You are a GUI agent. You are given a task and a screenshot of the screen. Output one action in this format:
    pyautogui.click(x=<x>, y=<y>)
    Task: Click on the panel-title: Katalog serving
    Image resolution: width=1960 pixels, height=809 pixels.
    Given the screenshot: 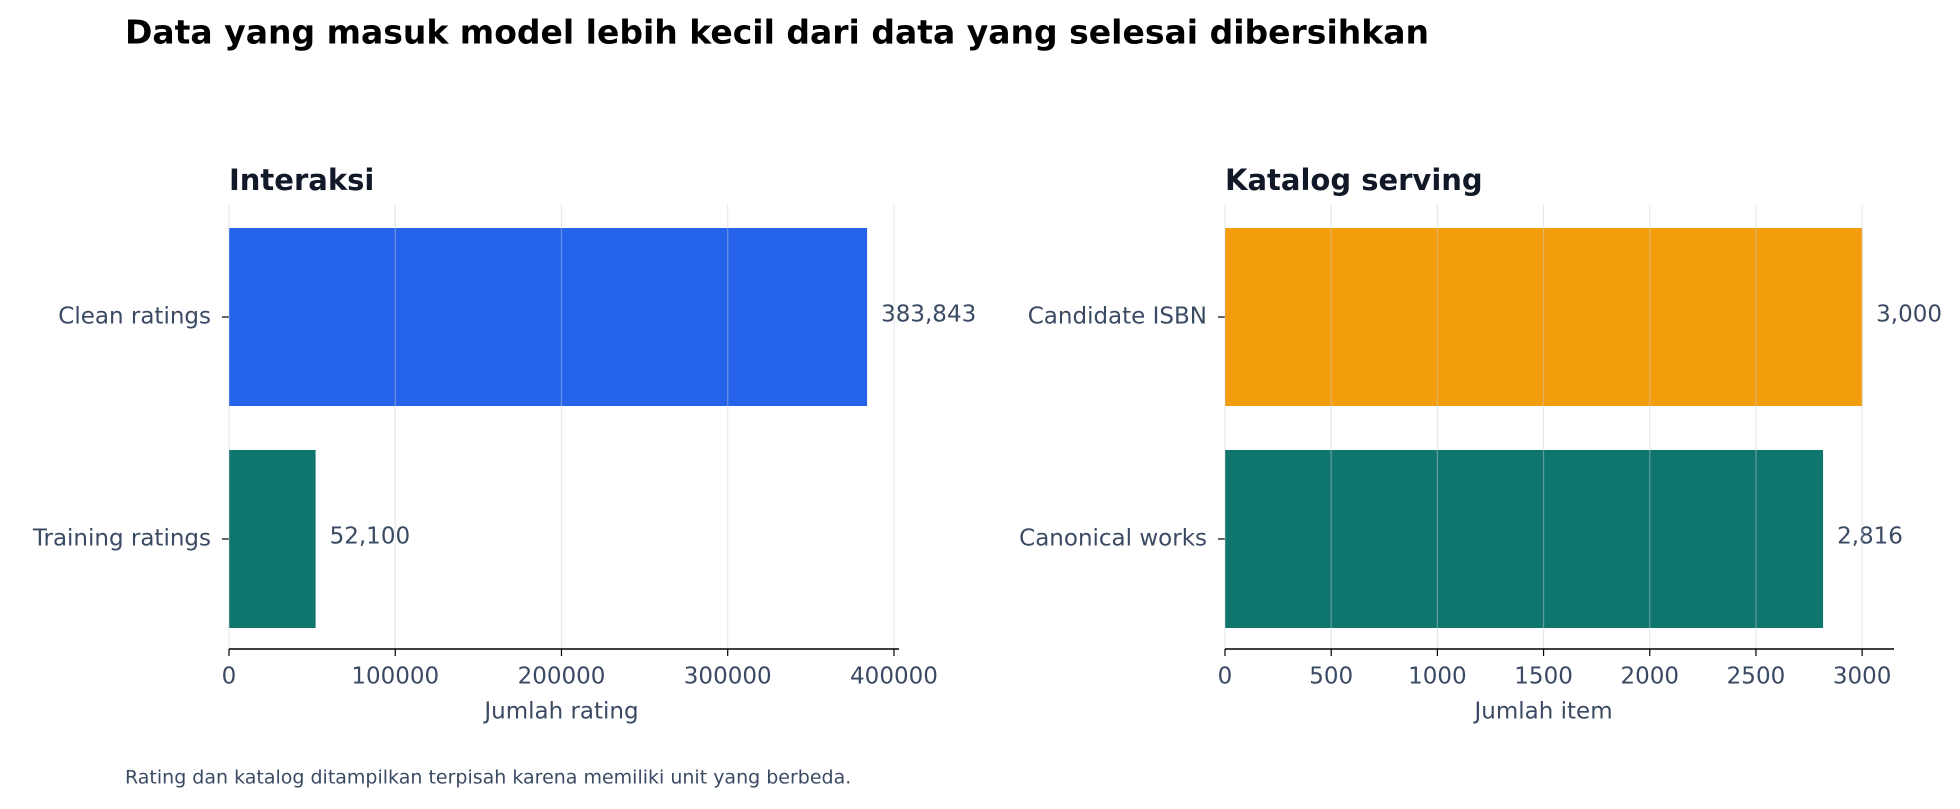 What is the action you would take?
    pyautogui.click(x=1354, y=180)
    